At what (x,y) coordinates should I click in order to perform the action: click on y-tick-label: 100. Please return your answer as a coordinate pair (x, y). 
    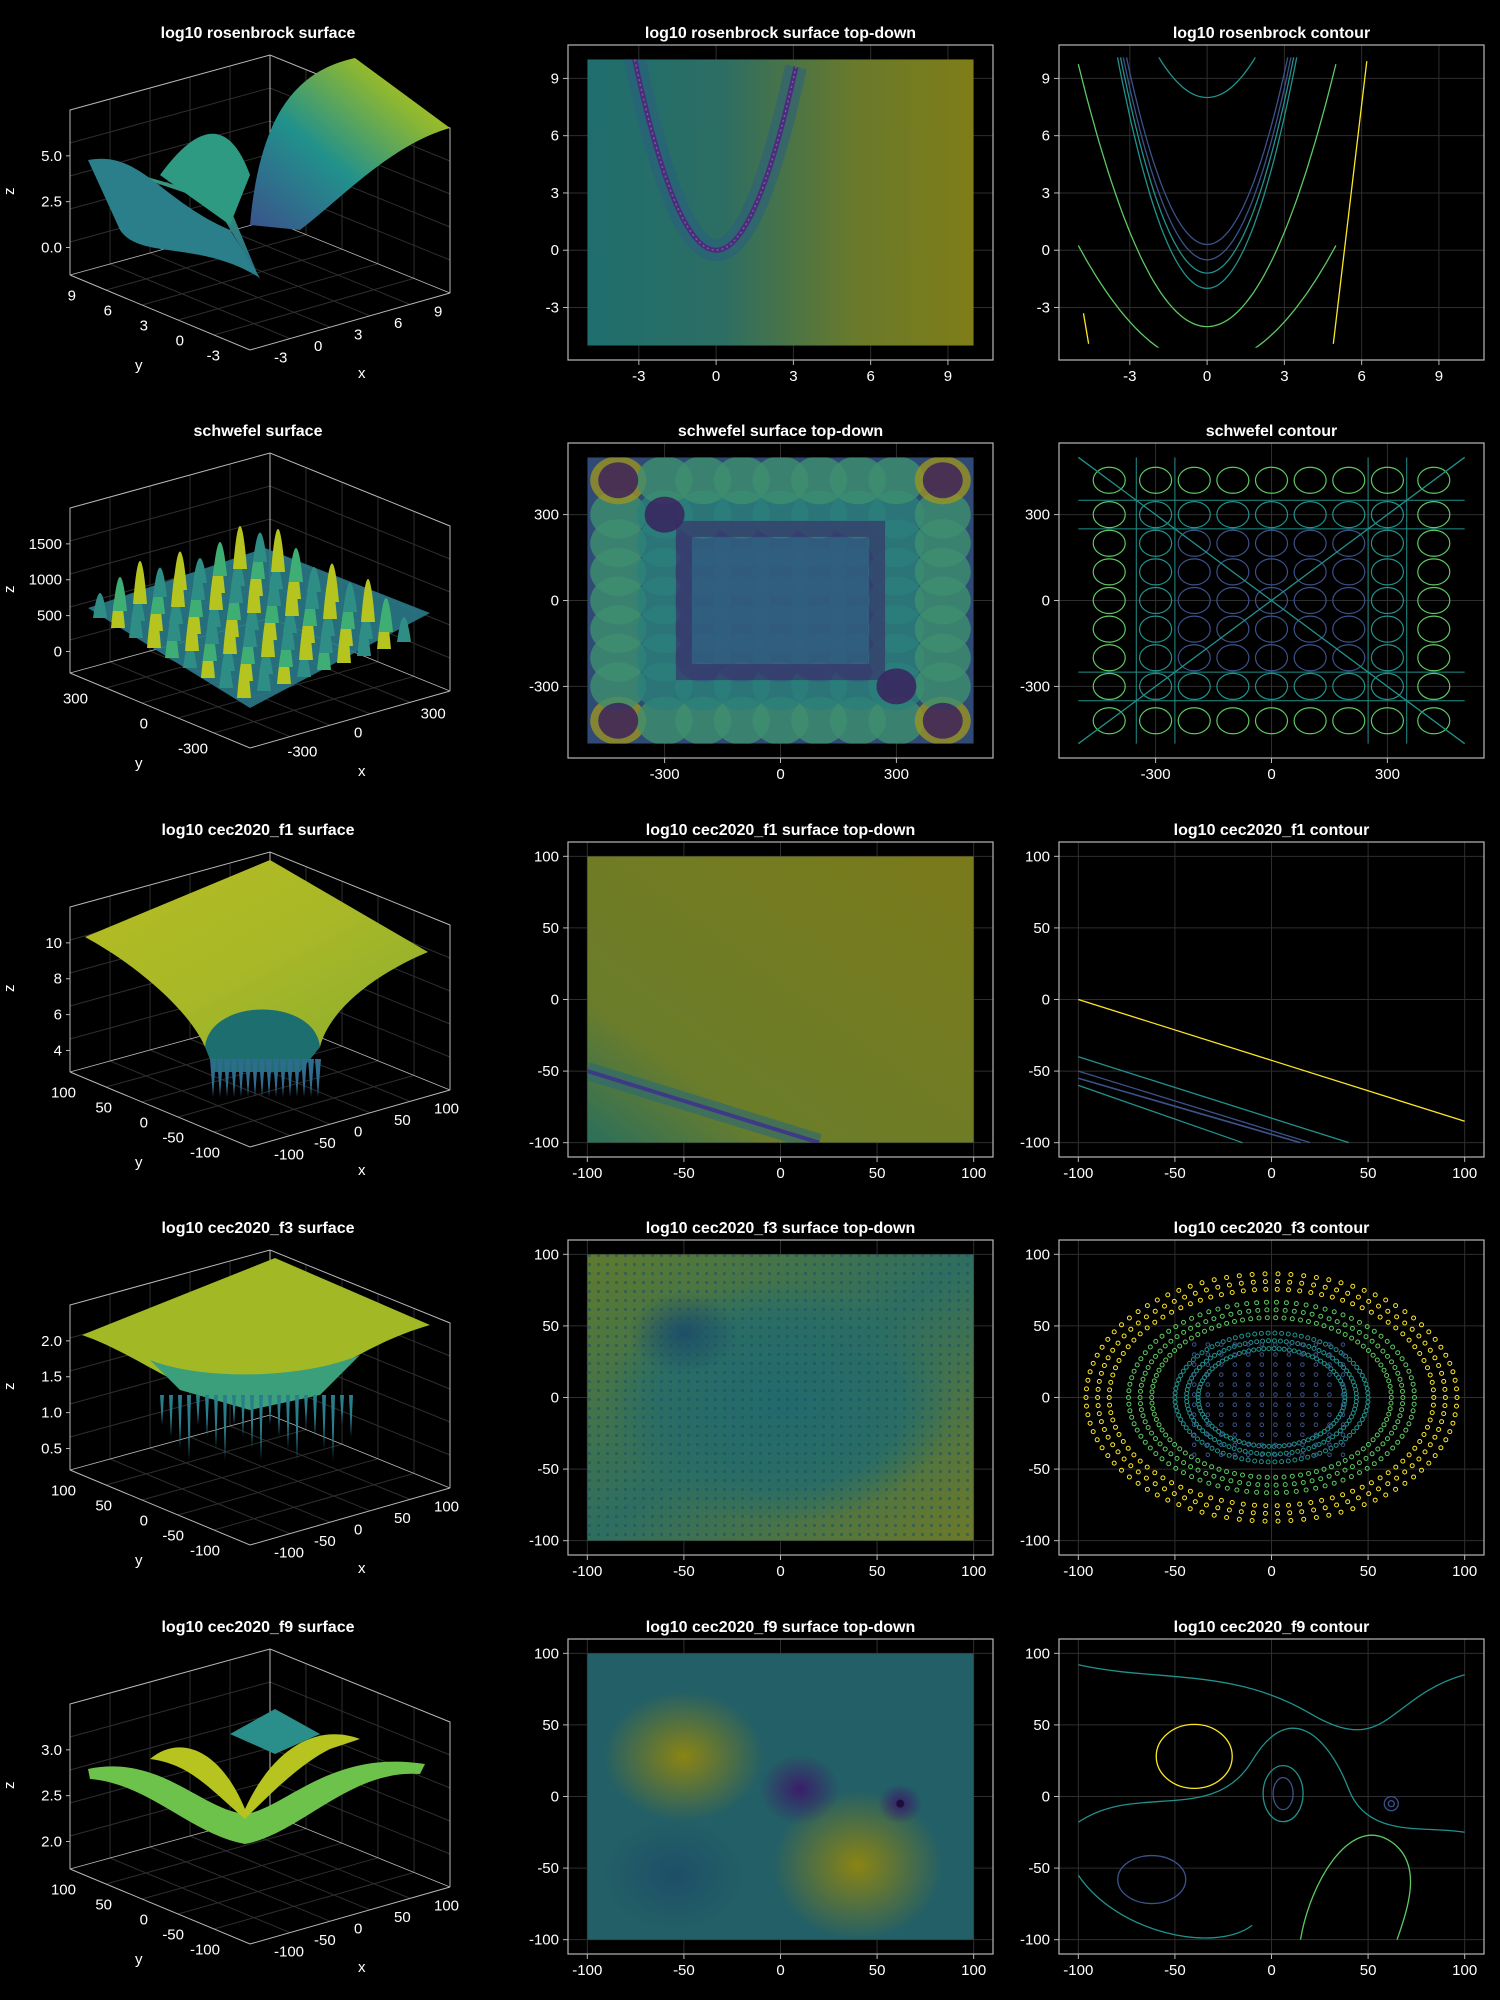
    Looking at the image, I should click on (546, 856).